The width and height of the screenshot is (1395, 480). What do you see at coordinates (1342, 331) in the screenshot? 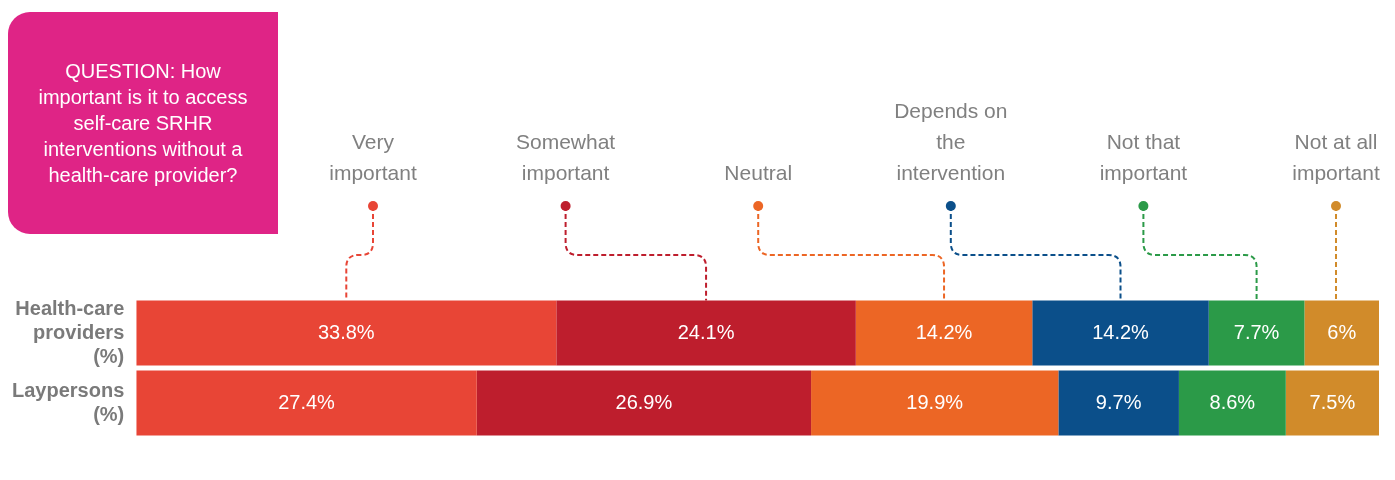
I see `data-label: 6%` at bounding box center [1342, 331].